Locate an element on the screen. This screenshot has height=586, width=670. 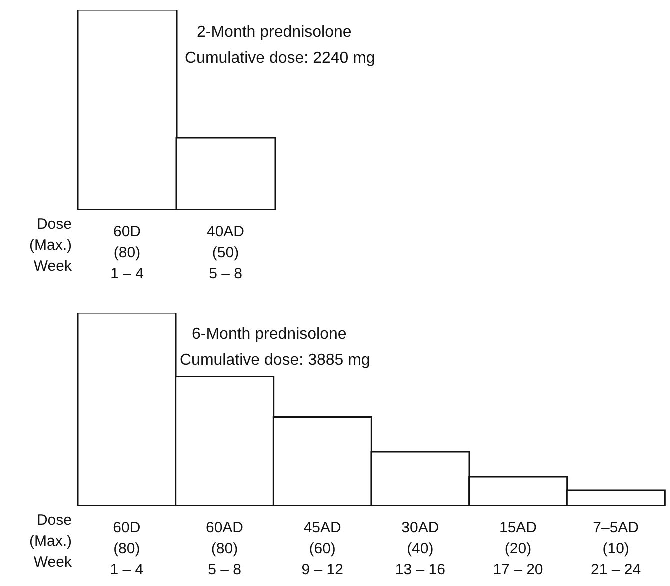
text: 6-Month prednisolone is located at coordinates (269, 335).